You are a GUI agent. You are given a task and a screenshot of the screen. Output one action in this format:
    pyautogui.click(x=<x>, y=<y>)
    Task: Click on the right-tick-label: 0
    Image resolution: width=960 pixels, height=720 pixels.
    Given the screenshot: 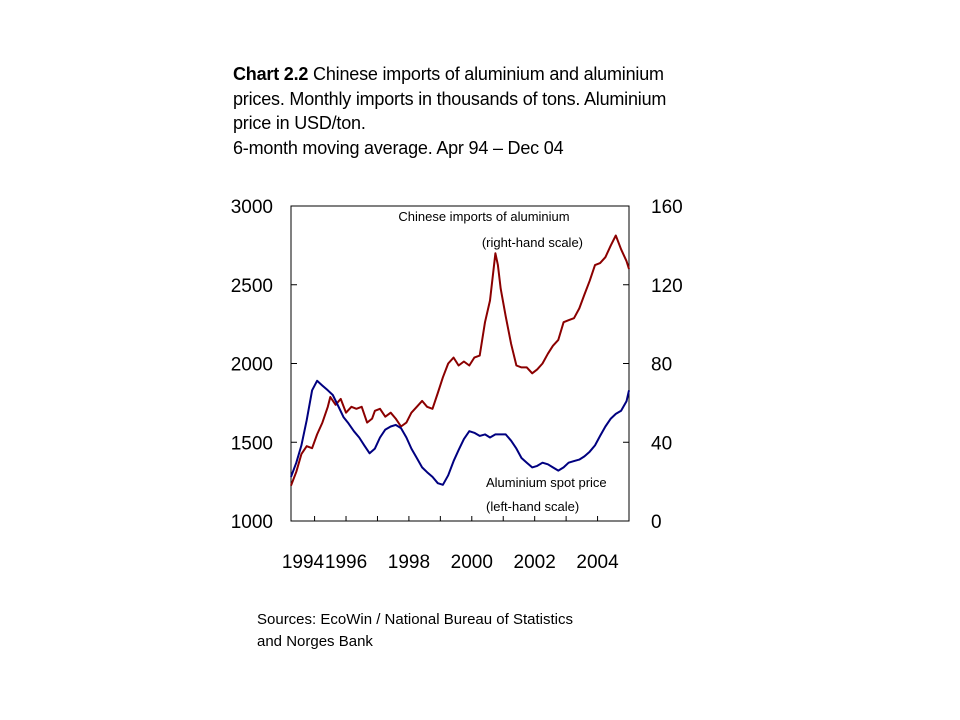 What is the action you would take?
    pyautogui.click(x=656, y=522)
    